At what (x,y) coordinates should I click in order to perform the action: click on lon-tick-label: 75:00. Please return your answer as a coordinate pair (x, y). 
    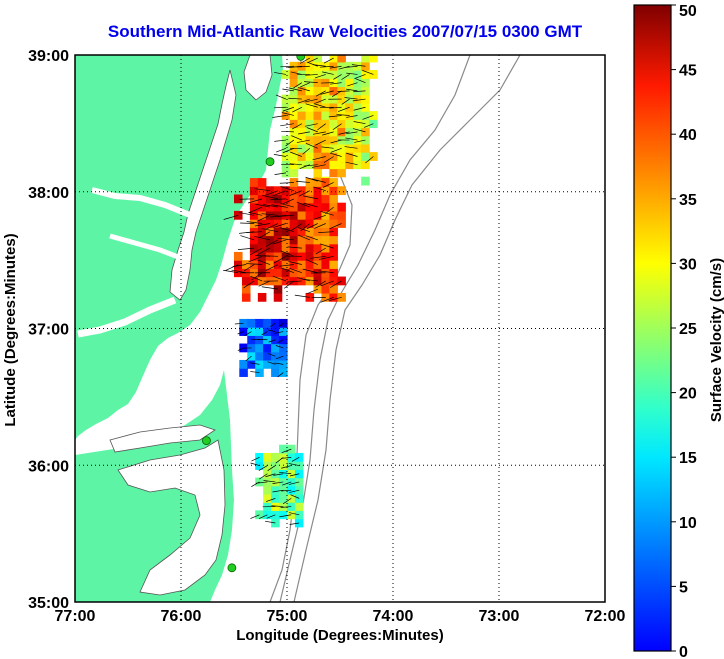
    Looking at the image, I should click on (287, 616).